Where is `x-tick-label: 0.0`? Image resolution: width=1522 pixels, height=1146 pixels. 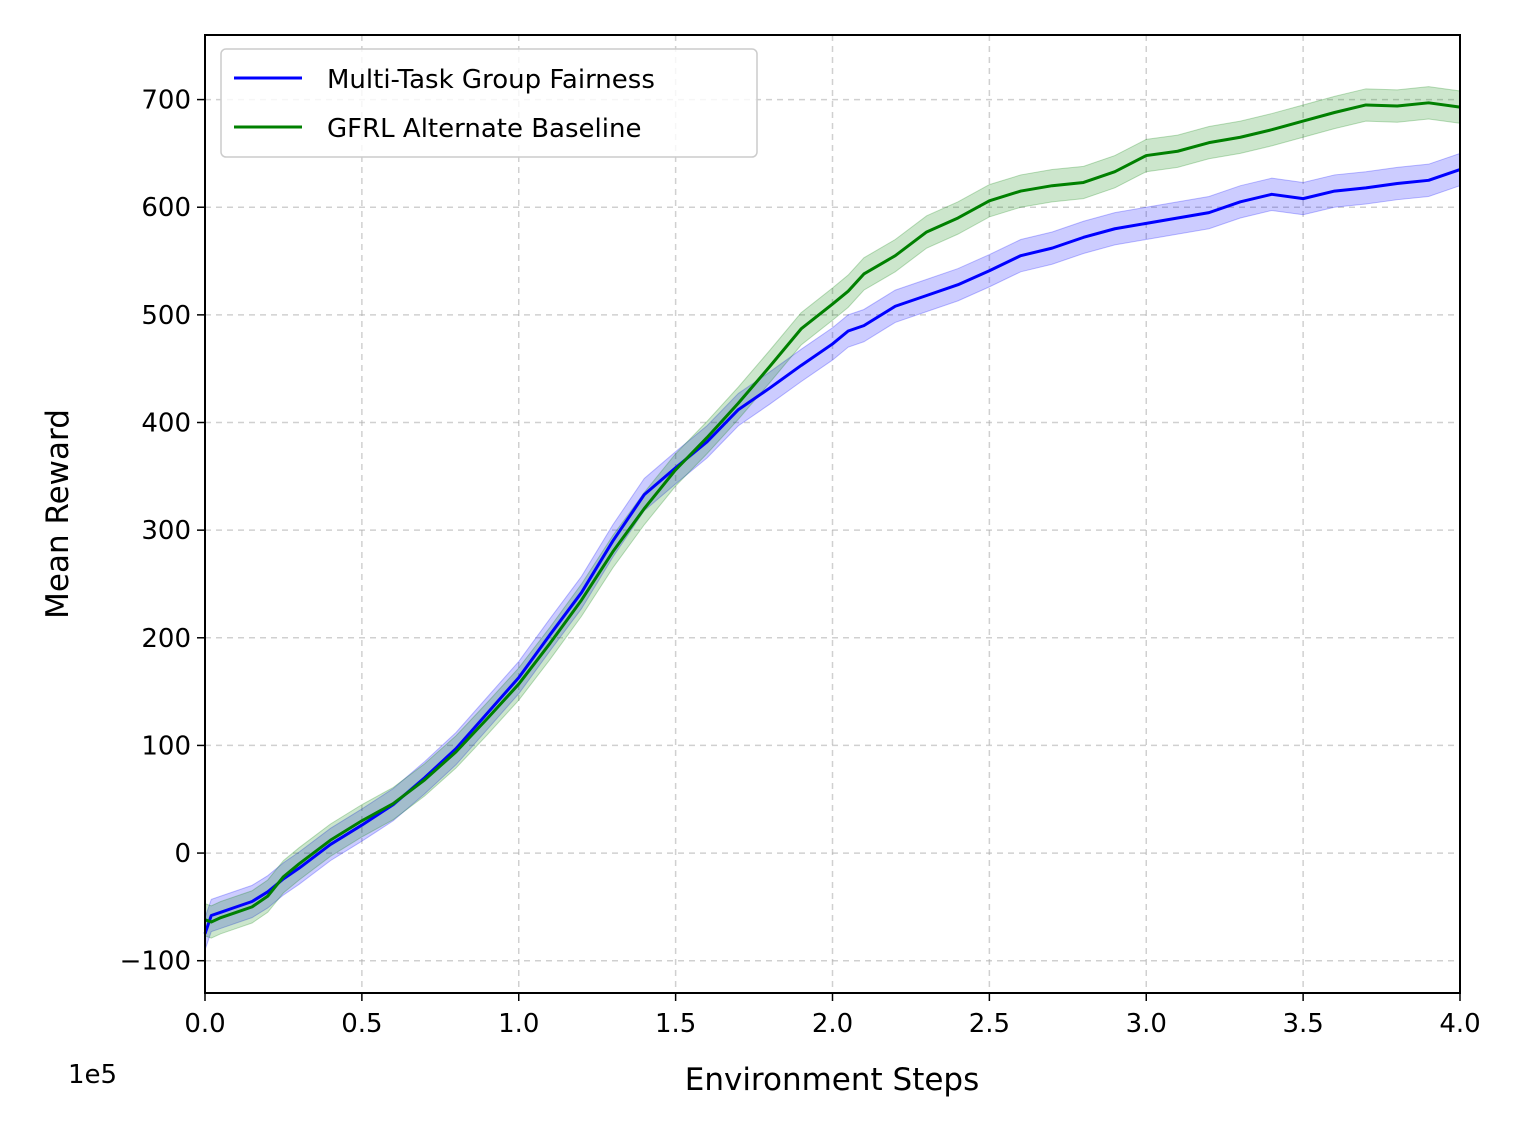
x-tick-label: 0.0 is located at coordinates (204, 1024).